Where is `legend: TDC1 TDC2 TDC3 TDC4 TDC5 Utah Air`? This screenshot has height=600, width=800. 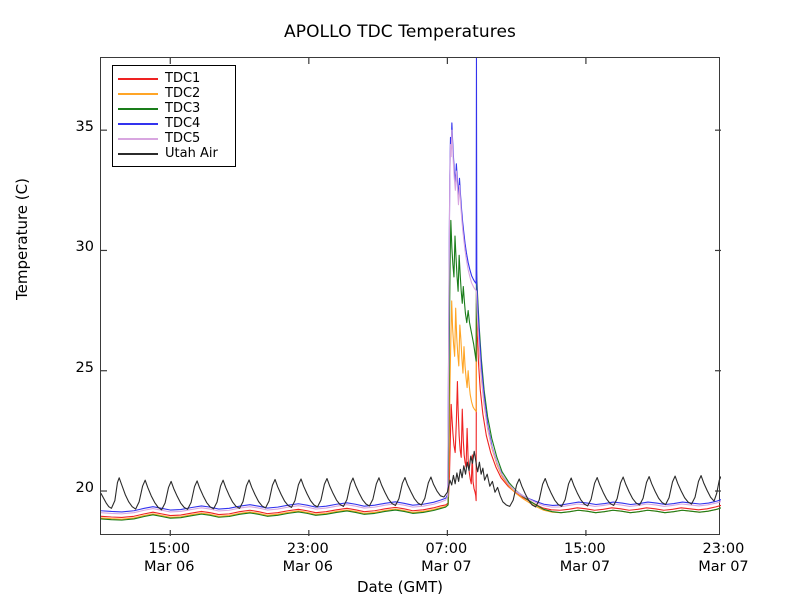
legend: TDC1 TDC2 TDC3 TDC4 TDC5 Utah Air is located at coordinates (174, 116).